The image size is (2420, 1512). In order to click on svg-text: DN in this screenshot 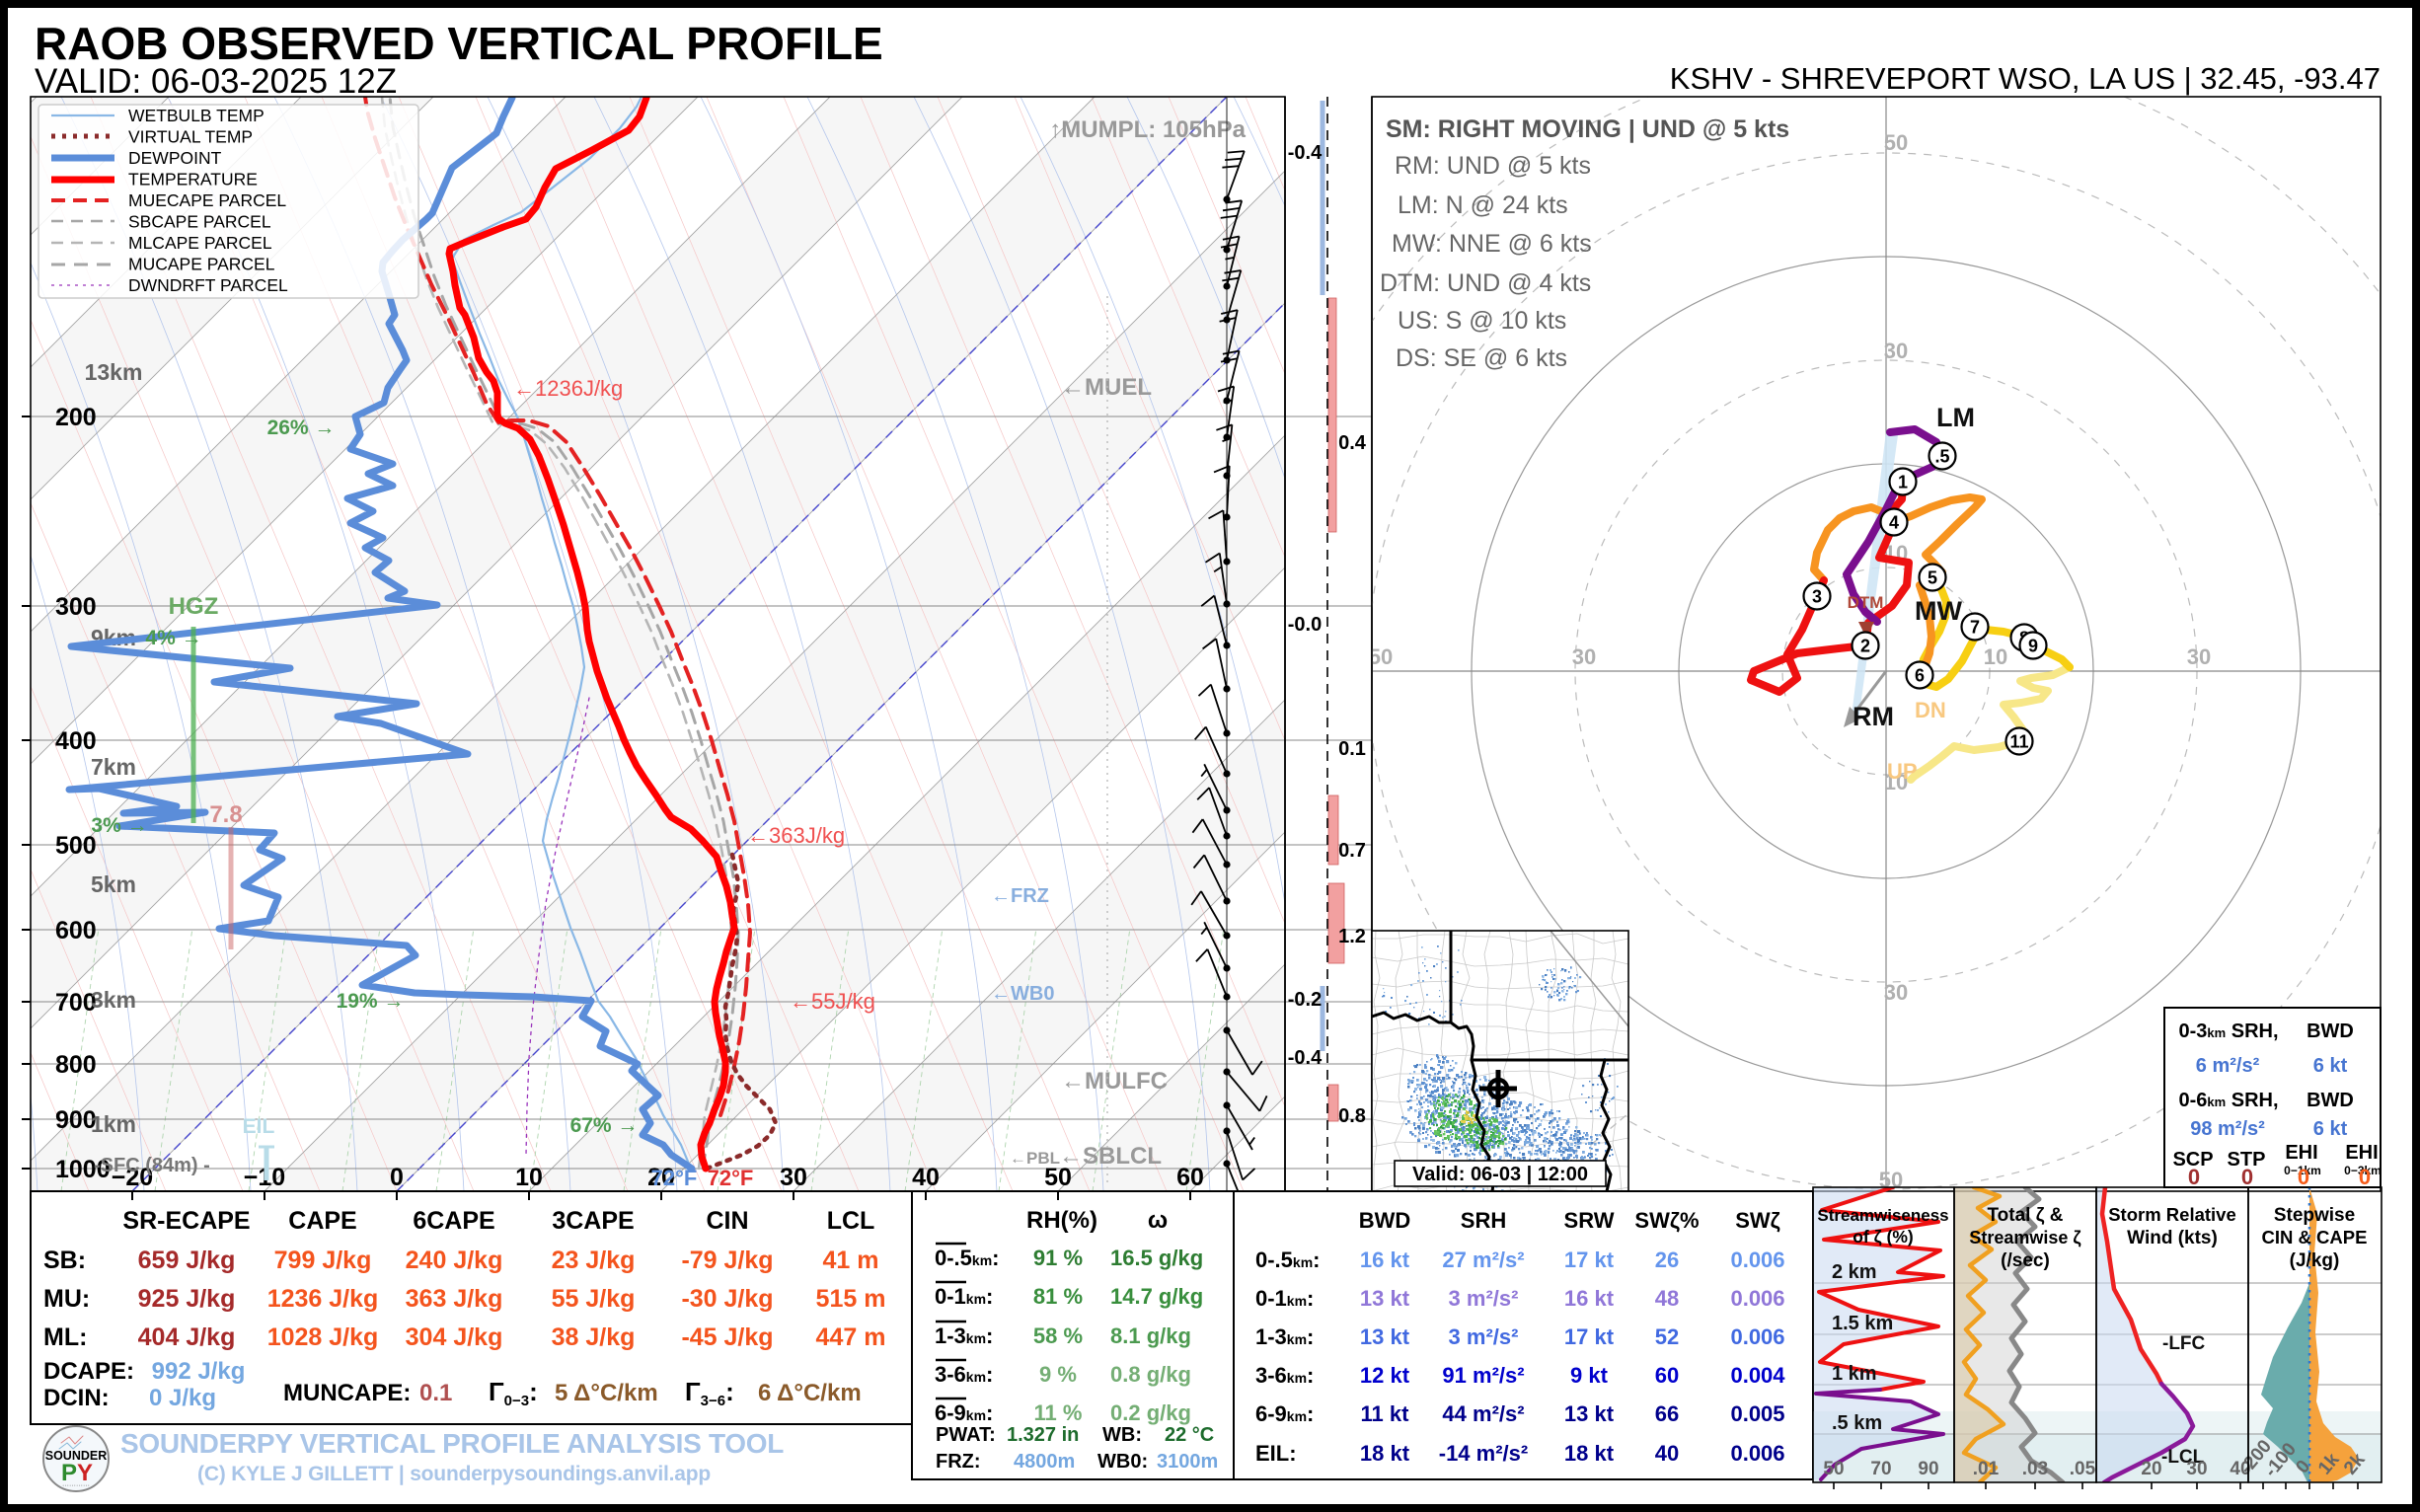, I will do `click(1930, 710)`.